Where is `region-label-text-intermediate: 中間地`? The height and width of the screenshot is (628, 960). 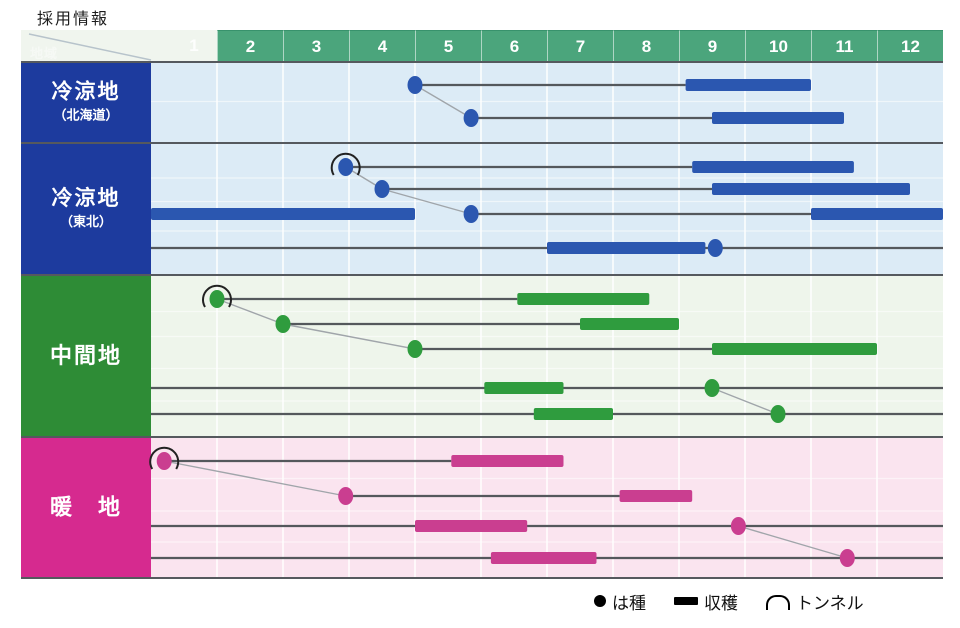
region-label-text-intermediate: 中間地 is located at coordinates (86, 355).